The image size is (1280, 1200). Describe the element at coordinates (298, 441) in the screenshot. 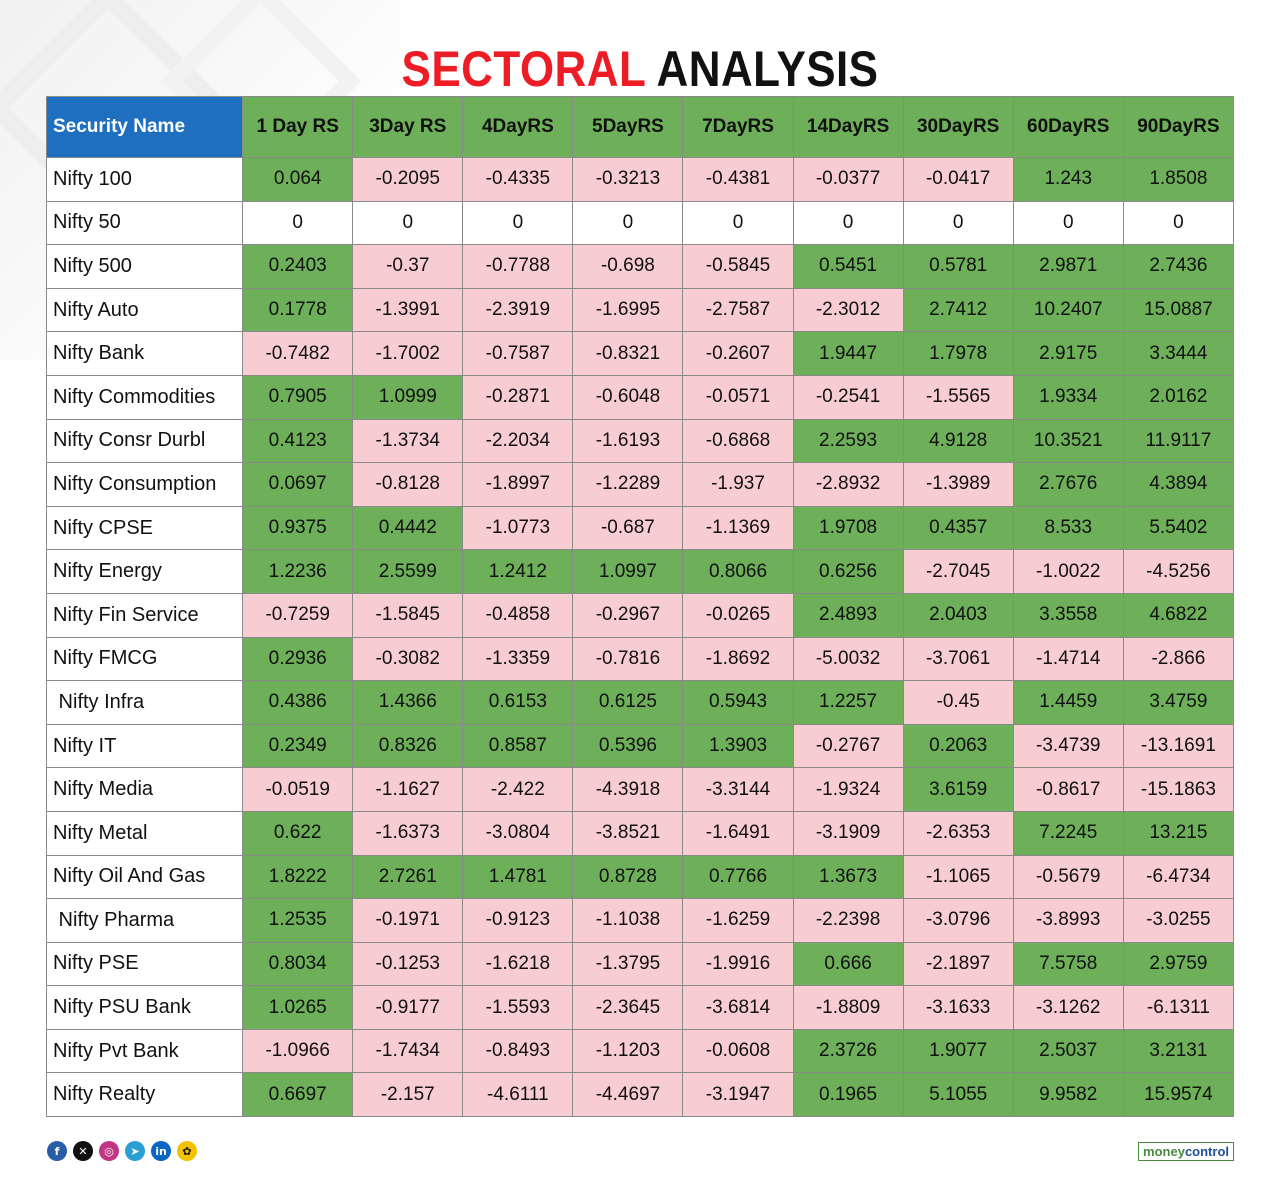

I see `table-cell-value: 0.4123` at that location.